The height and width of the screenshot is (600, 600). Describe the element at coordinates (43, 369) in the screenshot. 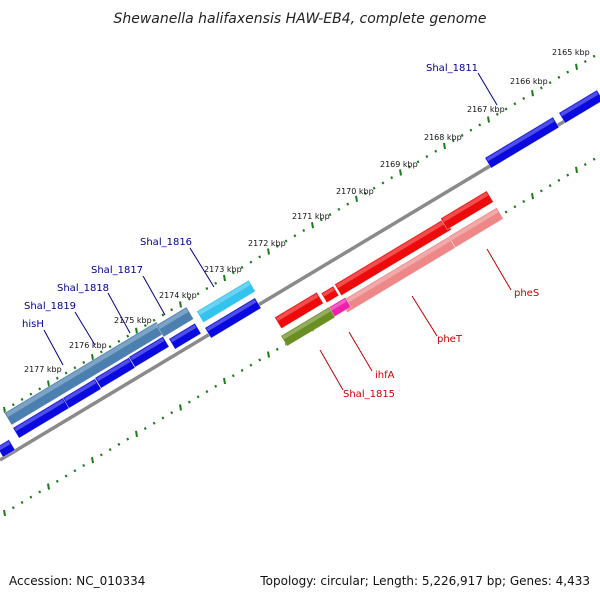

I see `kbp-label: 2177 kbp` at that location.